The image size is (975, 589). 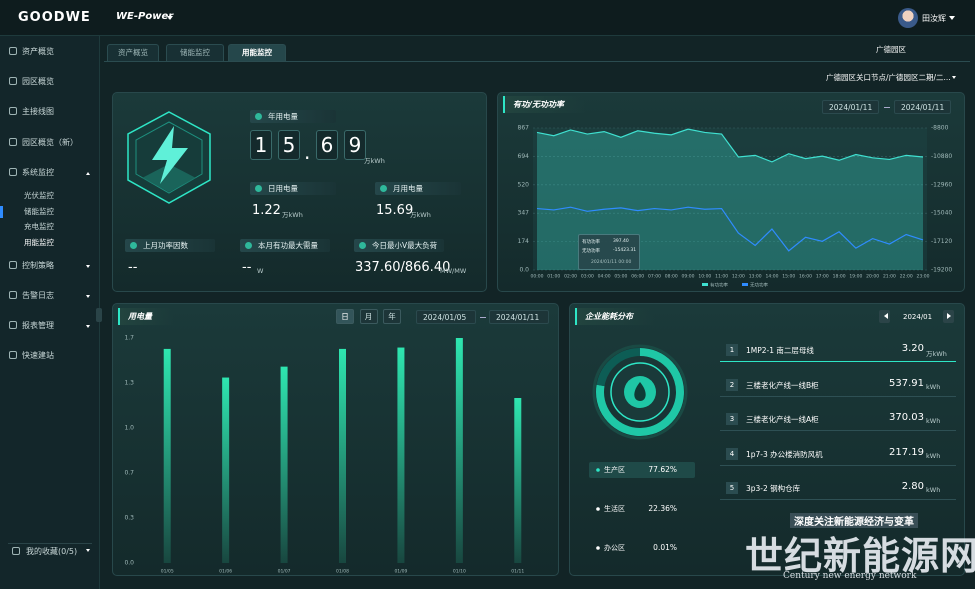 I want to click on y2-tick-label: -15040, so click(x=941, y=213).